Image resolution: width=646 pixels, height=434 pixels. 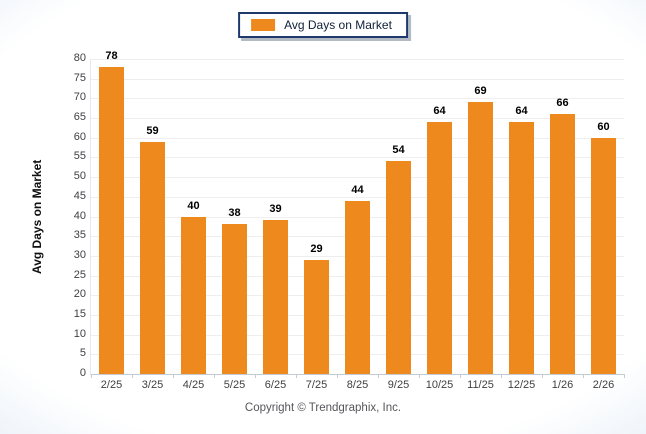 What do you see at coordinates (521, 385) in the screenshot?
I see `x-axis-label: 12/25` at bounding box center [521, 385].